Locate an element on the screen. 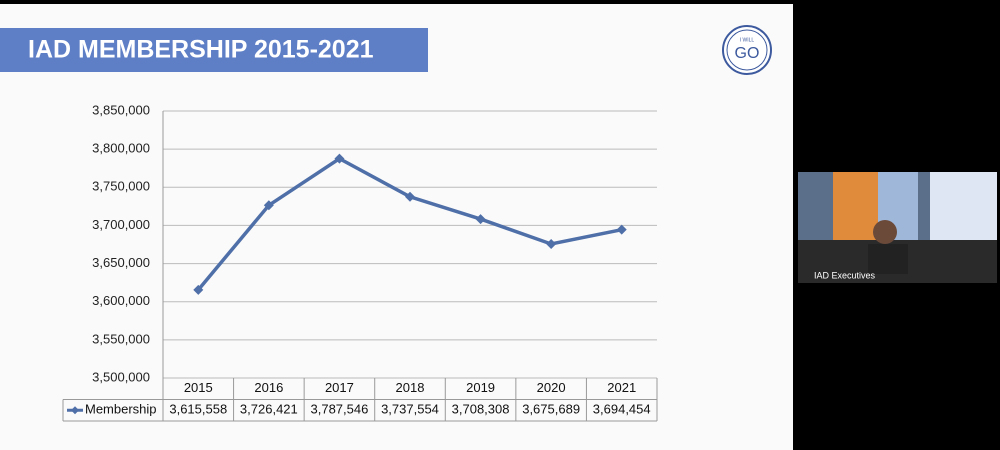  table-value: 3,615,558 is located at coordinates (198, 409).